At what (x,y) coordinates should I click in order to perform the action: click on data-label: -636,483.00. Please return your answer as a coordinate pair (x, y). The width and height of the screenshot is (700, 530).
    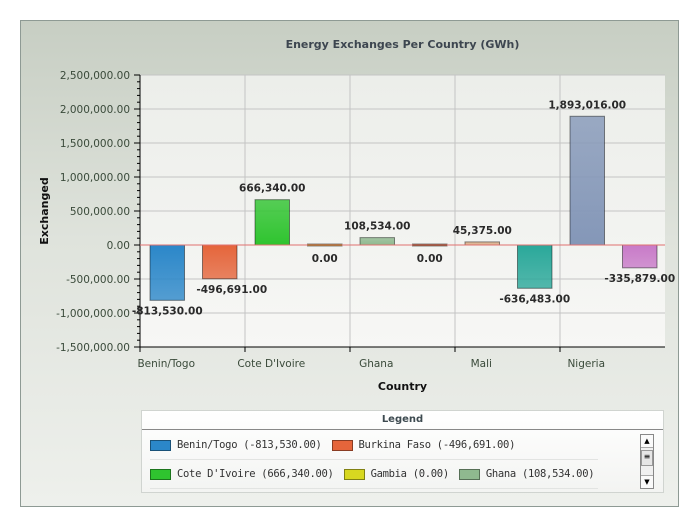
    Looking at the image, I should click on (534, 299).